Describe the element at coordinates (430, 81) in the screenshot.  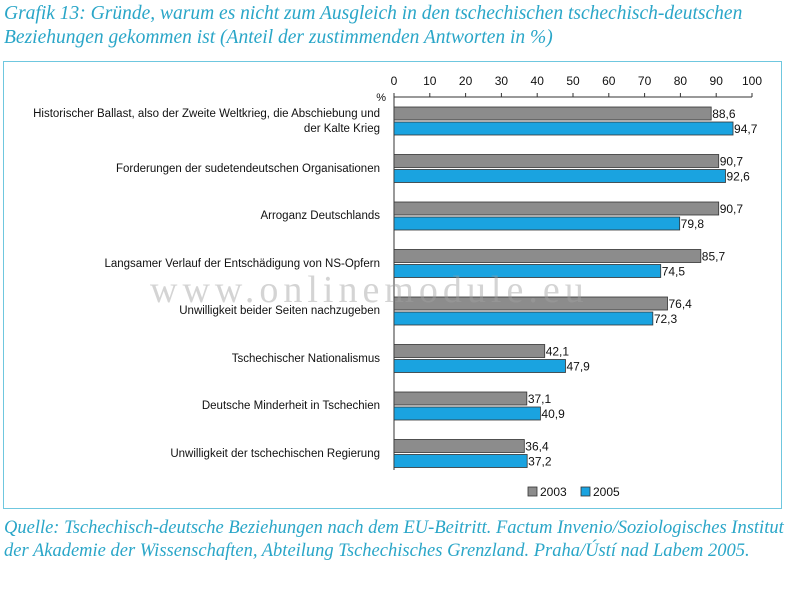
I see `x-tick-label: 10` at that location.